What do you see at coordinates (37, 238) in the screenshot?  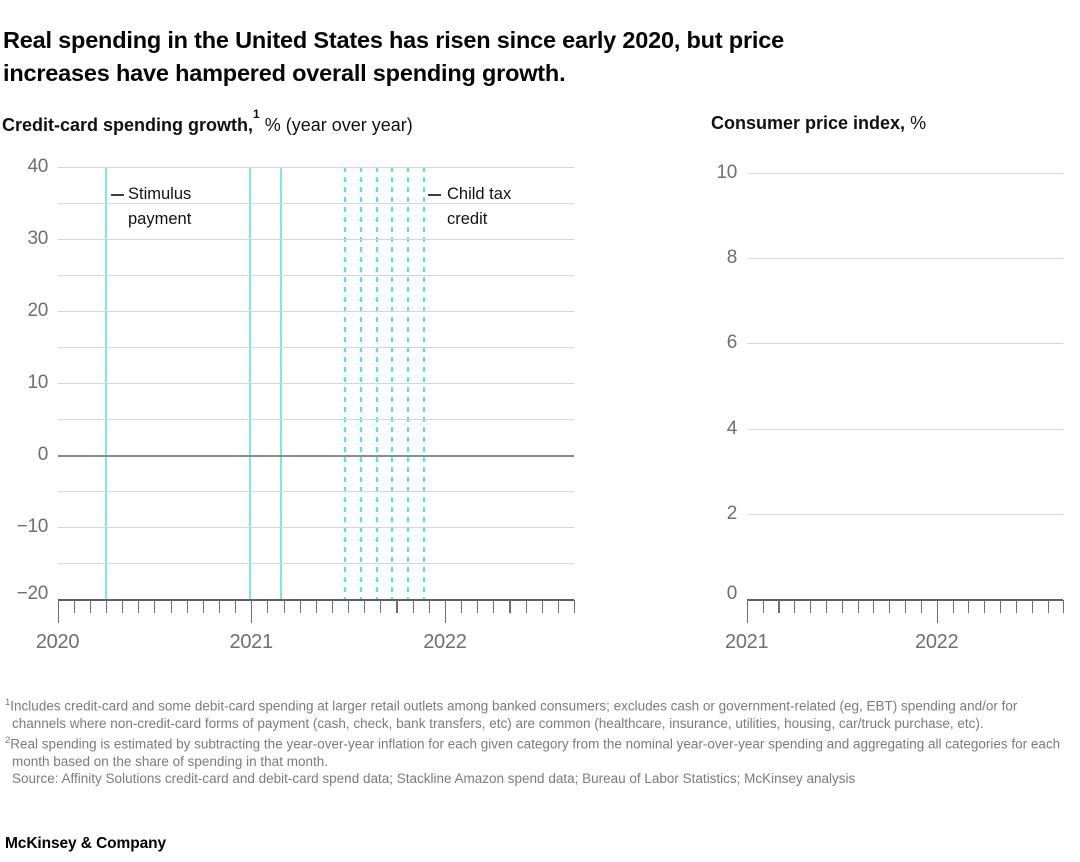 I see `y-tick-label: 30` at bounding box center [37, 238].